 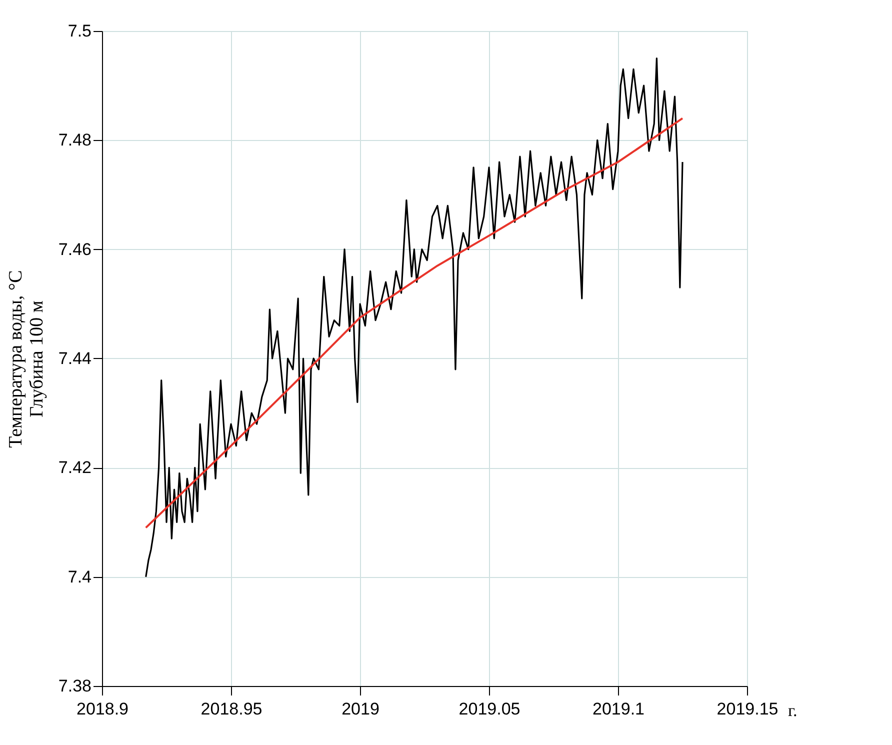 I want to click on y-tick-label: 7.38, so click(x=75, y=686).